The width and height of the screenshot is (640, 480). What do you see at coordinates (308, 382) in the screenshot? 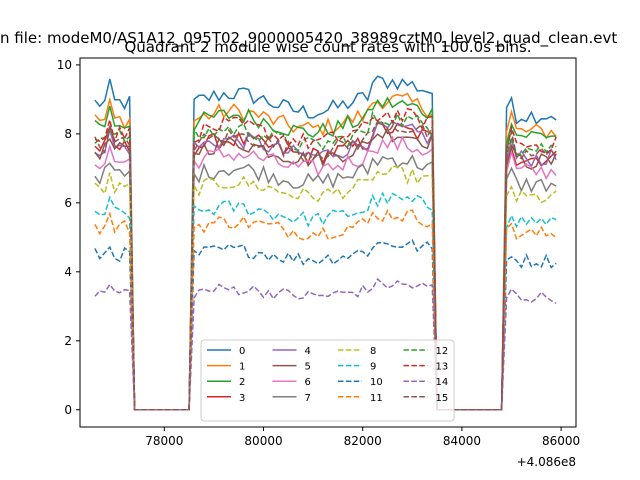
I see `legend-label-6: 6` at bounding box center [308, 382].